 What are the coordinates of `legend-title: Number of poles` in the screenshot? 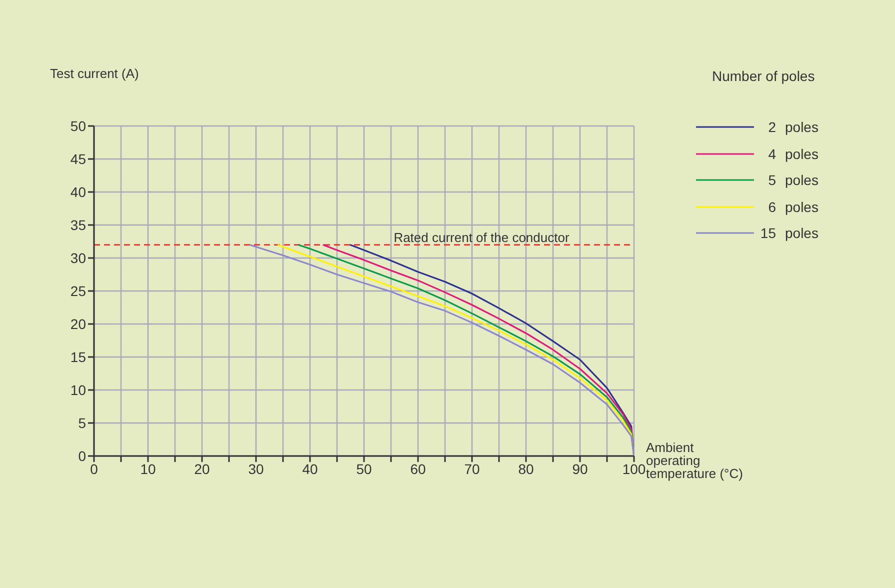 It's located at (764, 76).